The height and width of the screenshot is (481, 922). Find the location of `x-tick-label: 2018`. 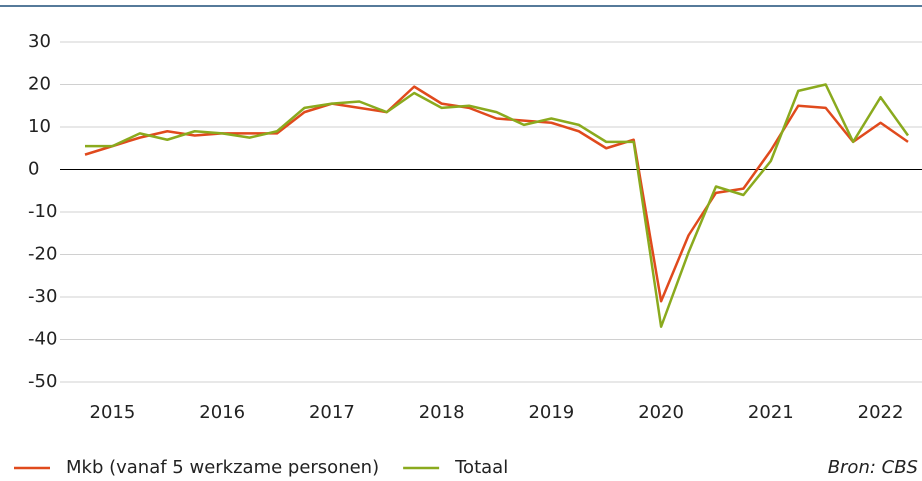

x-tick-label: 2018 is located at coordinates (442, 412).